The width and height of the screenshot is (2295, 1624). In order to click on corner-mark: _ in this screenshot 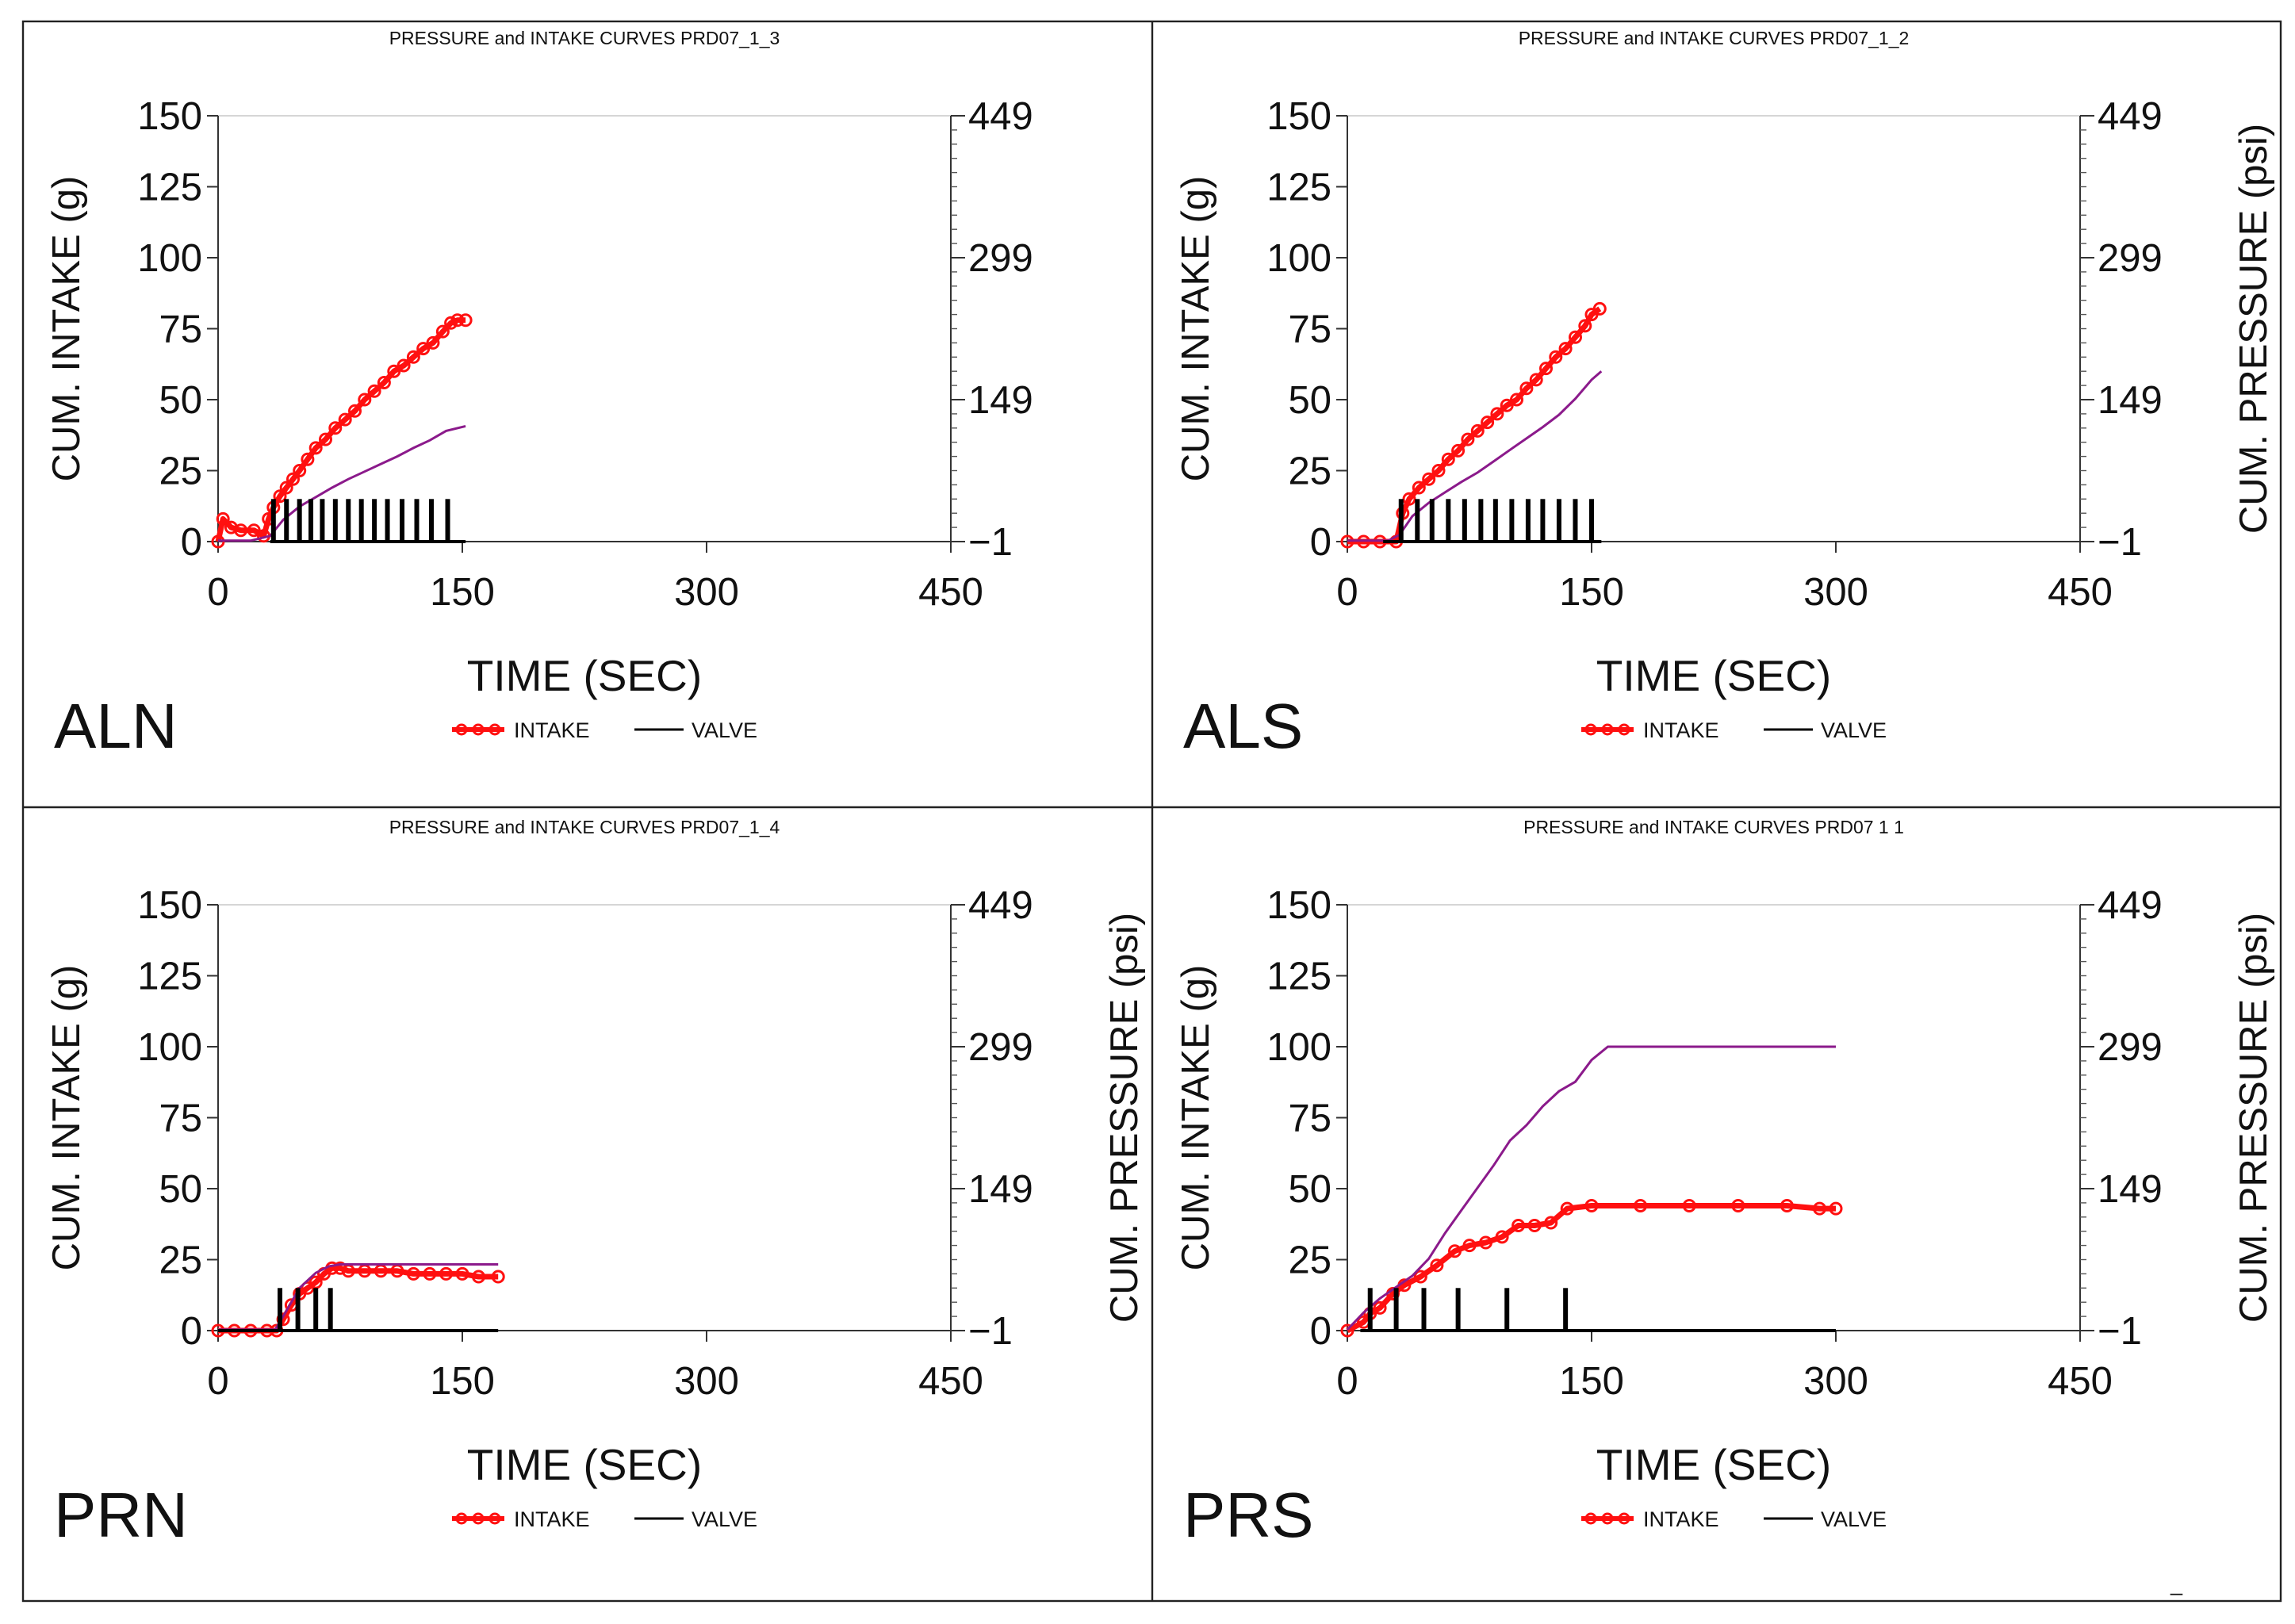, I will do `click(2176, 1583)`.